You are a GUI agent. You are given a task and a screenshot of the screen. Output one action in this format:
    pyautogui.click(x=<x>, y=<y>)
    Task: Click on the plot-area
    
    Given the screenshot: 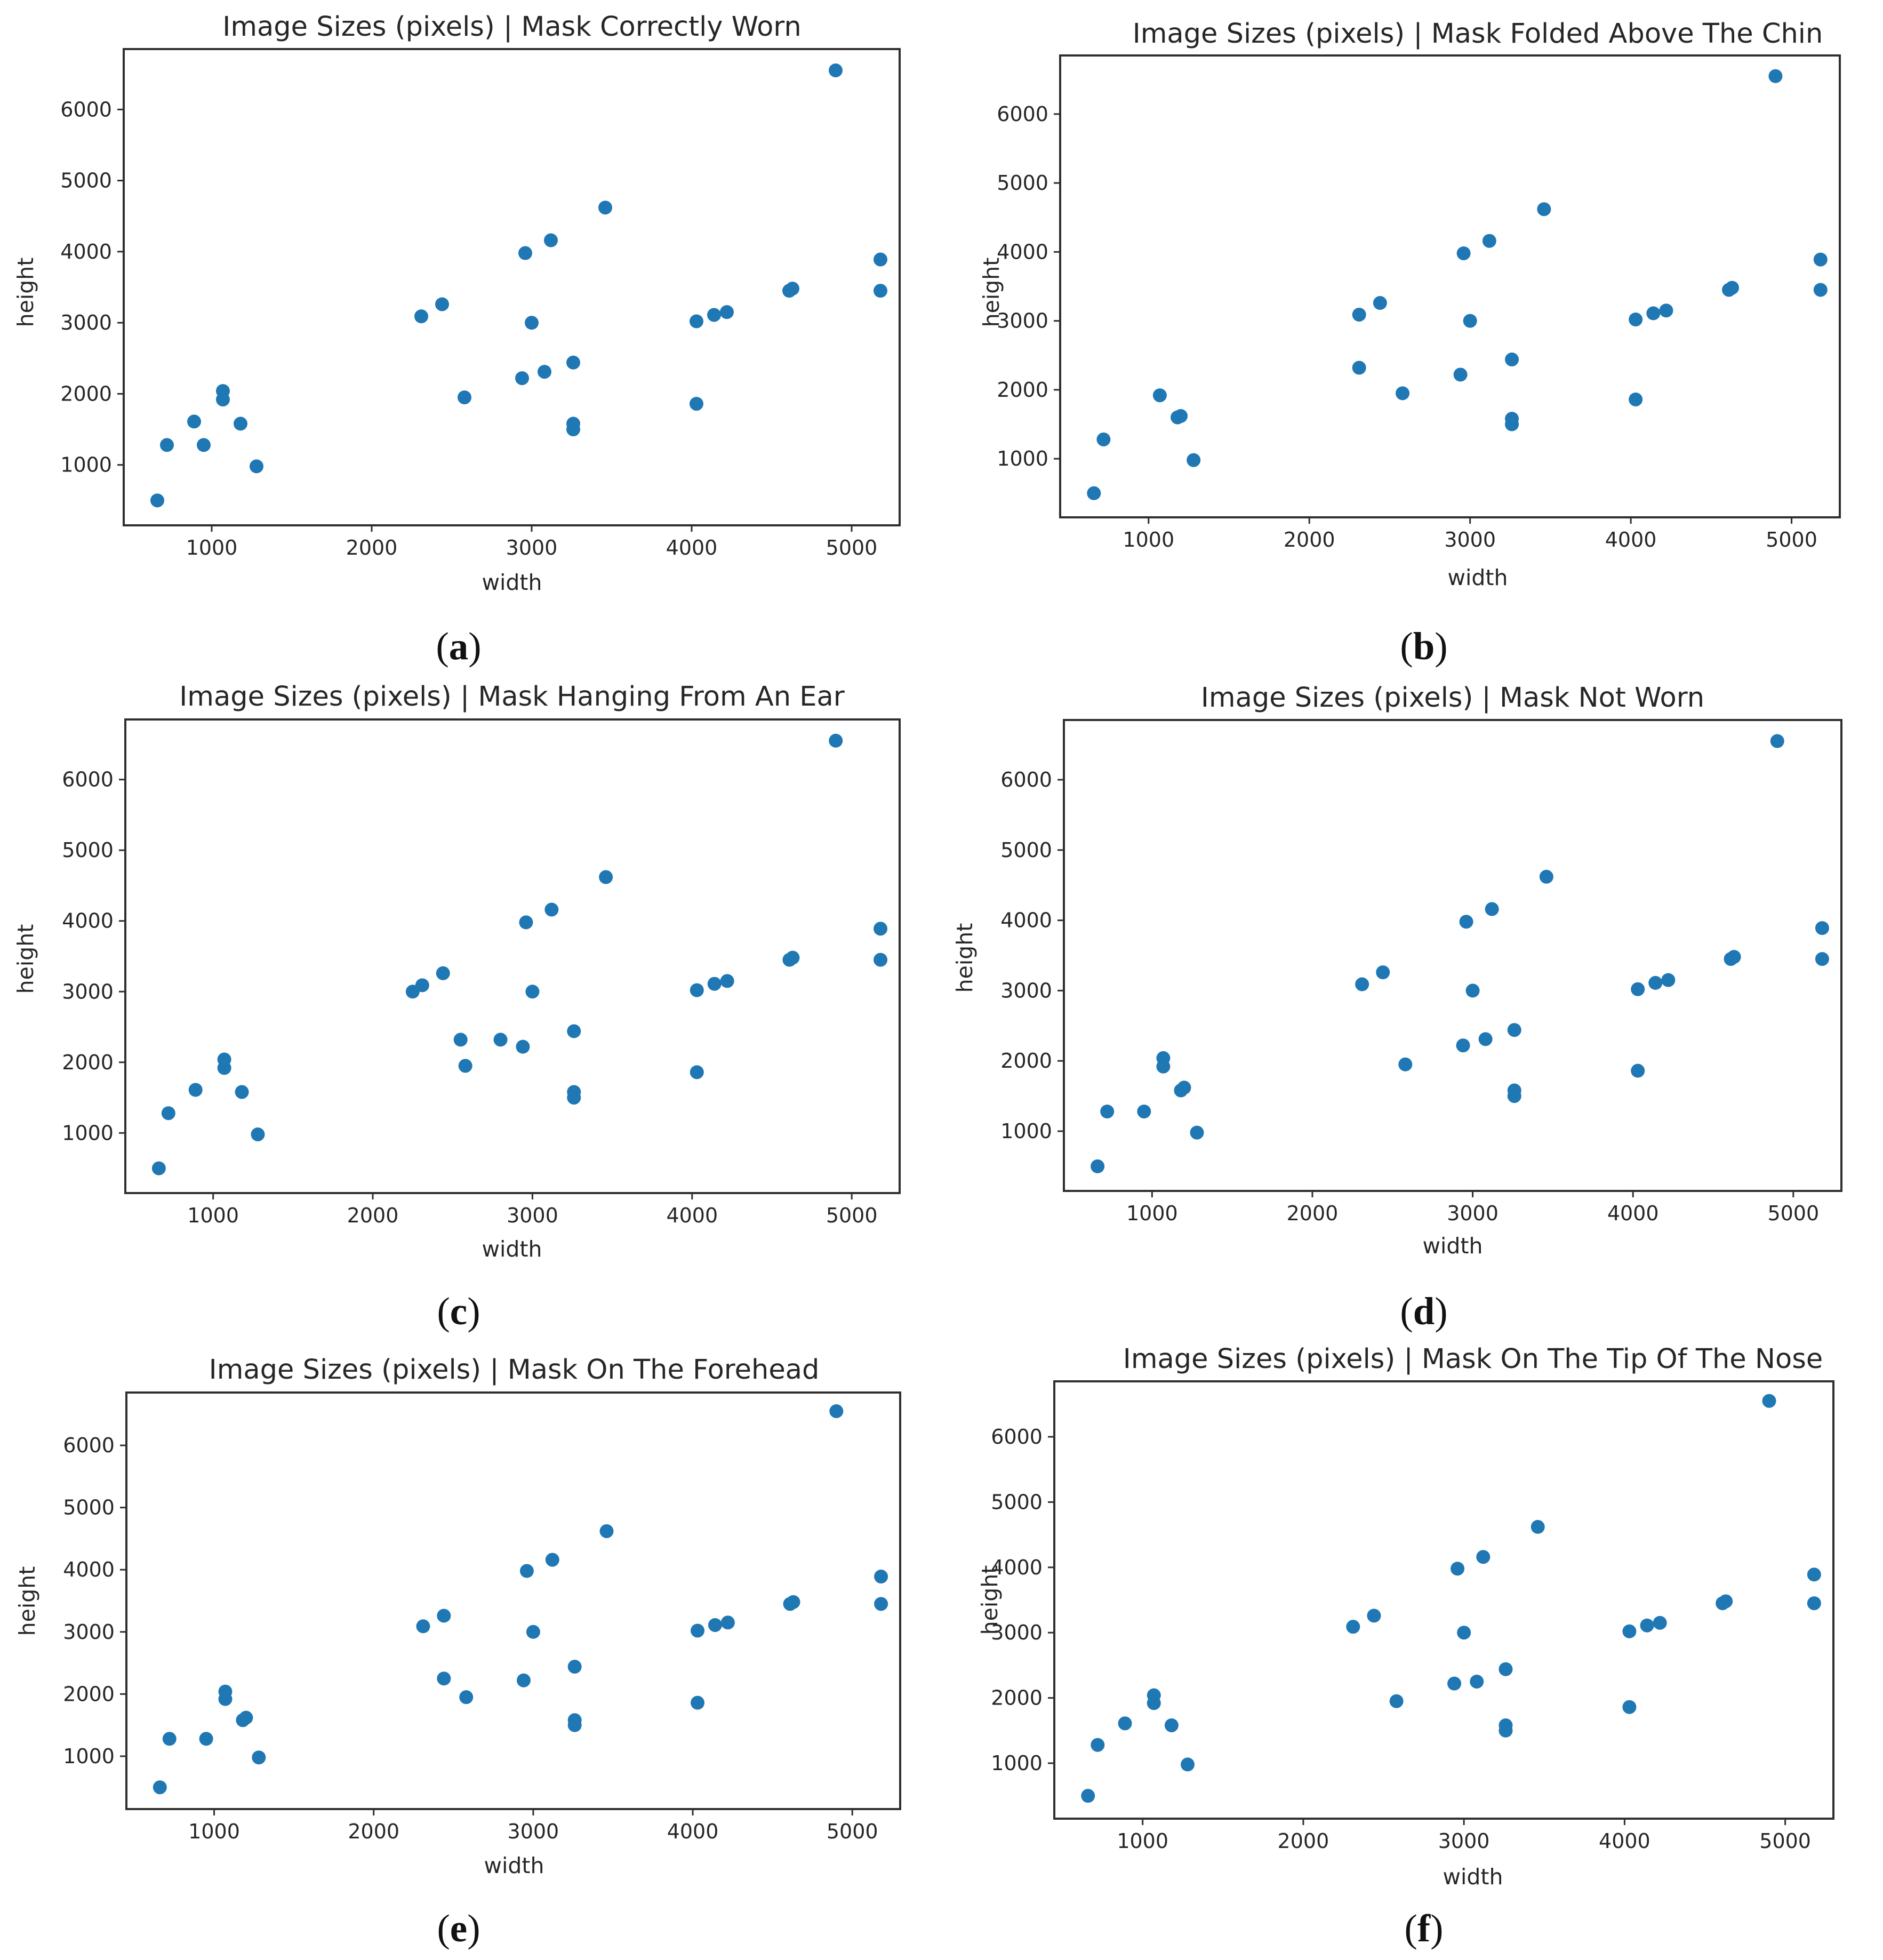 What is the action you would take?
    pyautogui.click(x=512, y=956)
    